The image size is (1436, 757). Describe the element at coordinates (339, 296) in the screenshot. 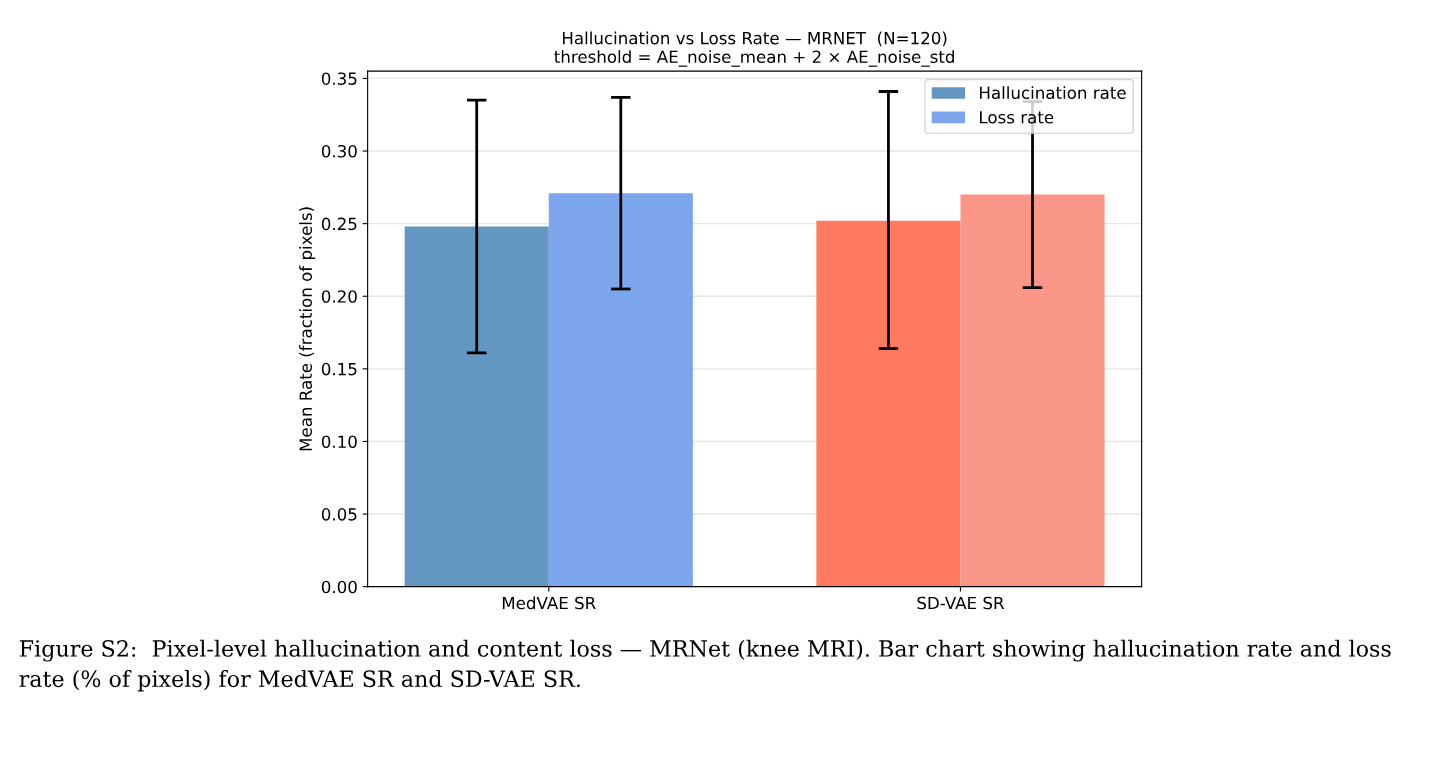

I see `y-tick-label: 0.20` at that location.